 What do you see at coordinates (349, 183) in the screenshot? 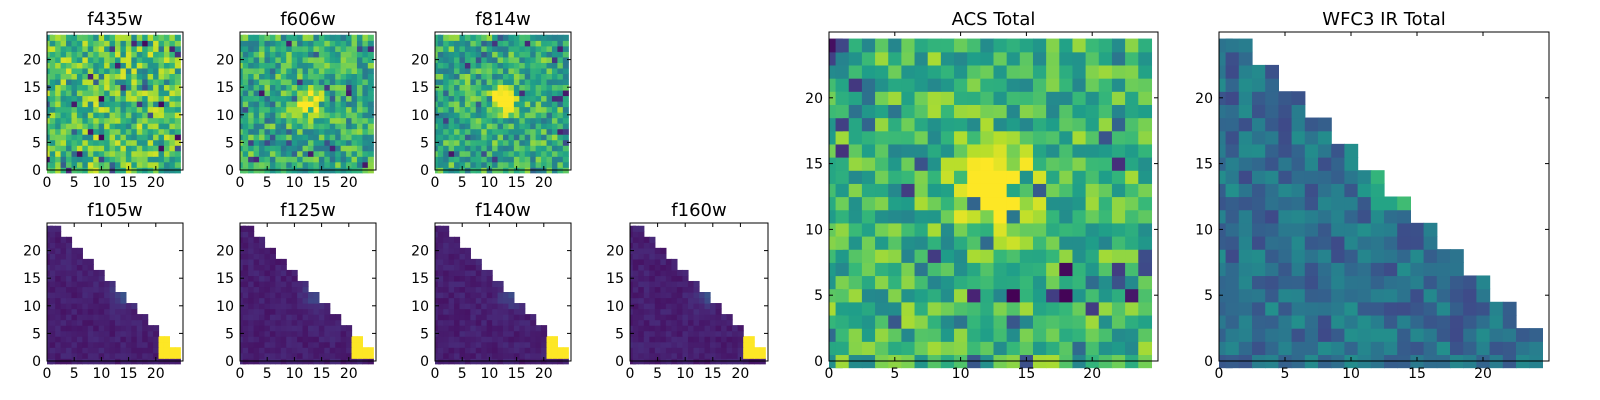
I see `x-tick-label: 20` at bounding box center [349, 183].